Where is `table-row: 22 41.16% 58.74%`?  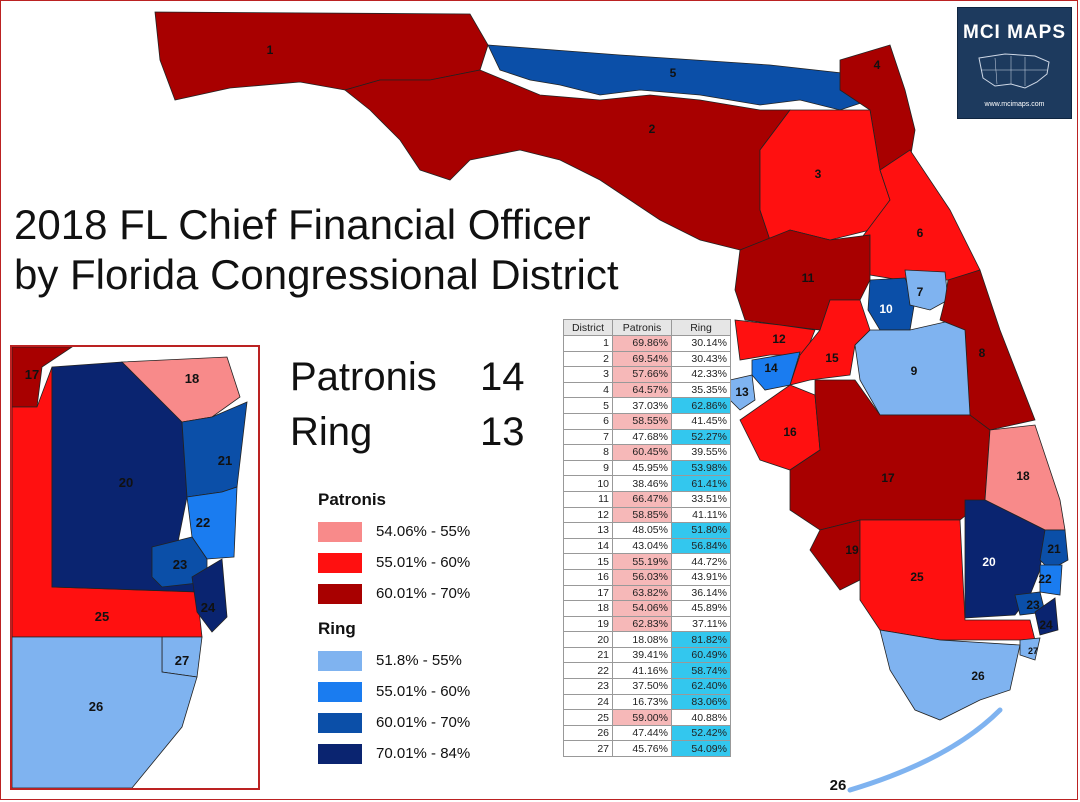
table-row: 22 41.16% 58.74% is located at coordinates (647, 671).